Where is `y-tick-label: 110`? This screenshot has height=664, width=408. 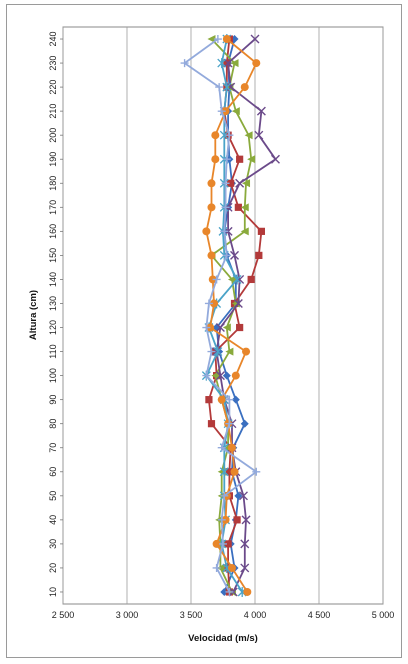 y-tick-label: 110 is located at coordinates (53, 351).